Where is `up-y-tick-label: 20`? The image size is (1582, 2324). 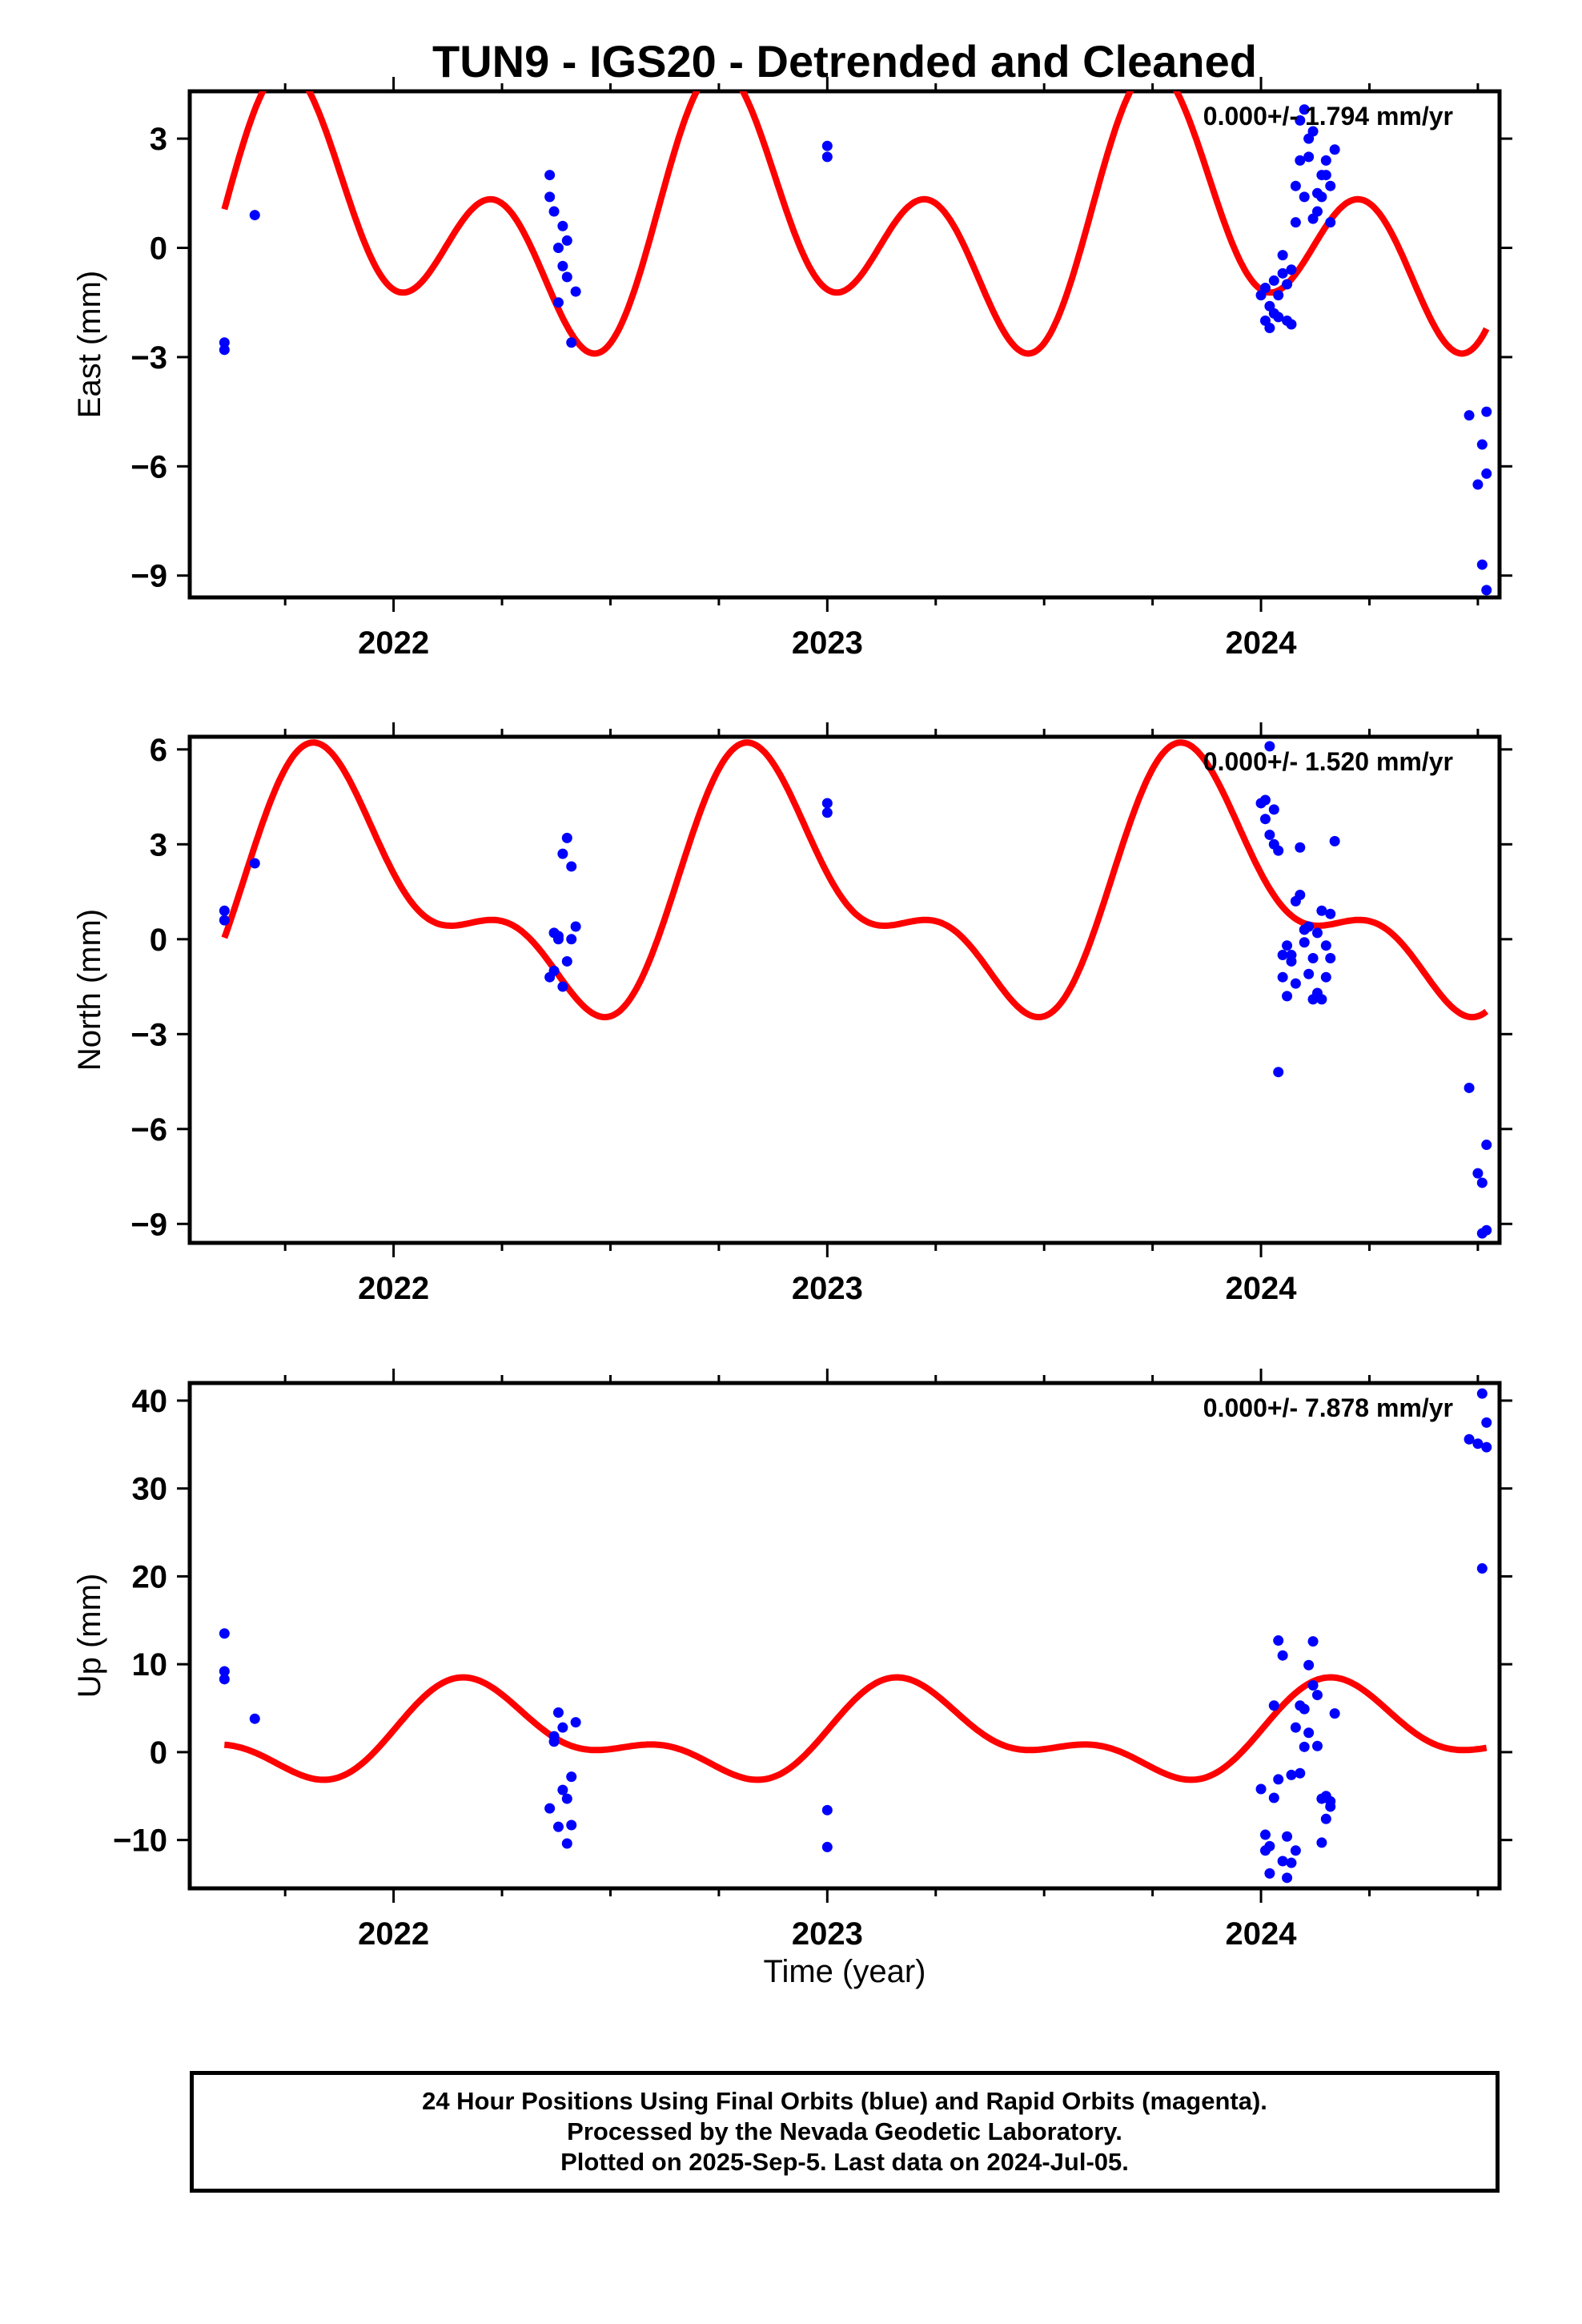 up-y-tick-label: 20 is located at coordinates (150, 1577).